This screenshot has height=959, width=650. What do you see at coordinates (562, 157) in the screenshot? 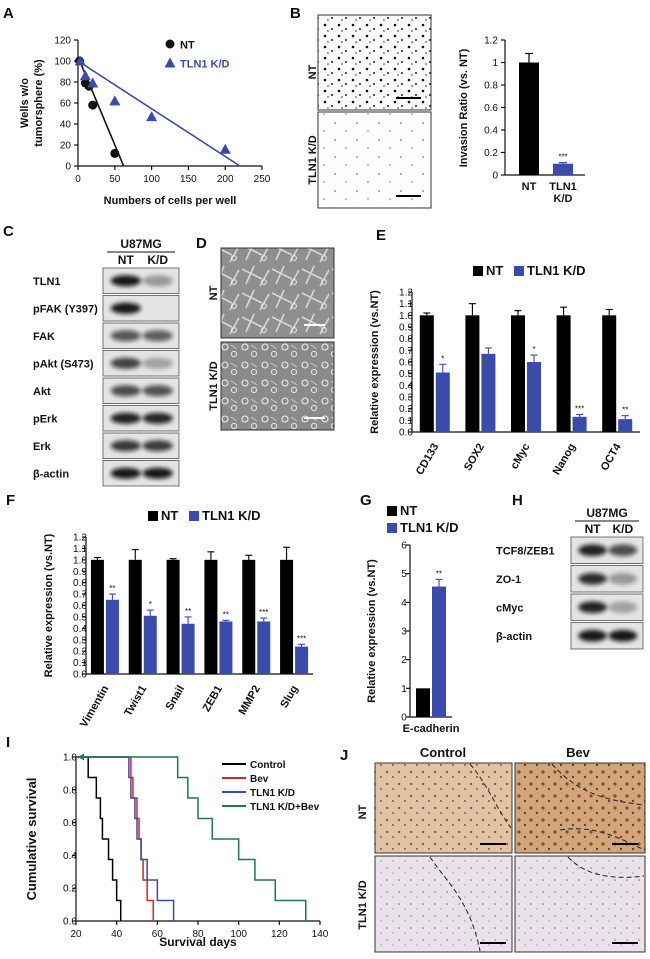
I see `significance-mark: ***` at bounding box center [562, 157].